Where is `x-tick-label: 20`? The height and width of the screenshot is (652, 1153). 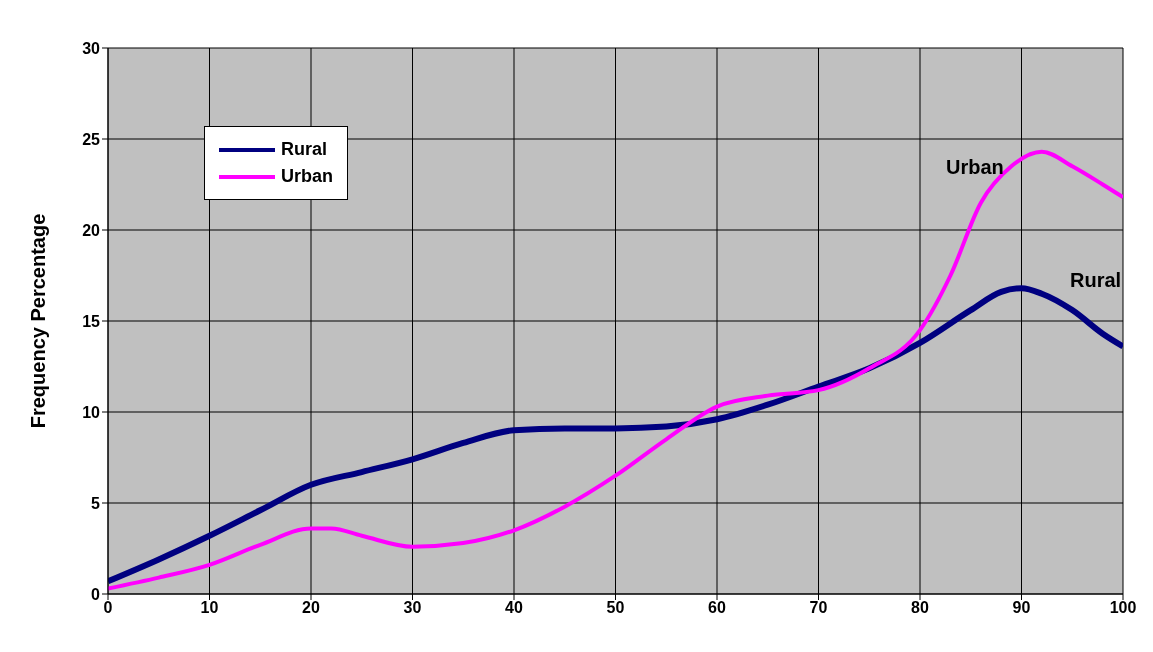
x-tick-label: 20 is located at coordinates (311, 608).